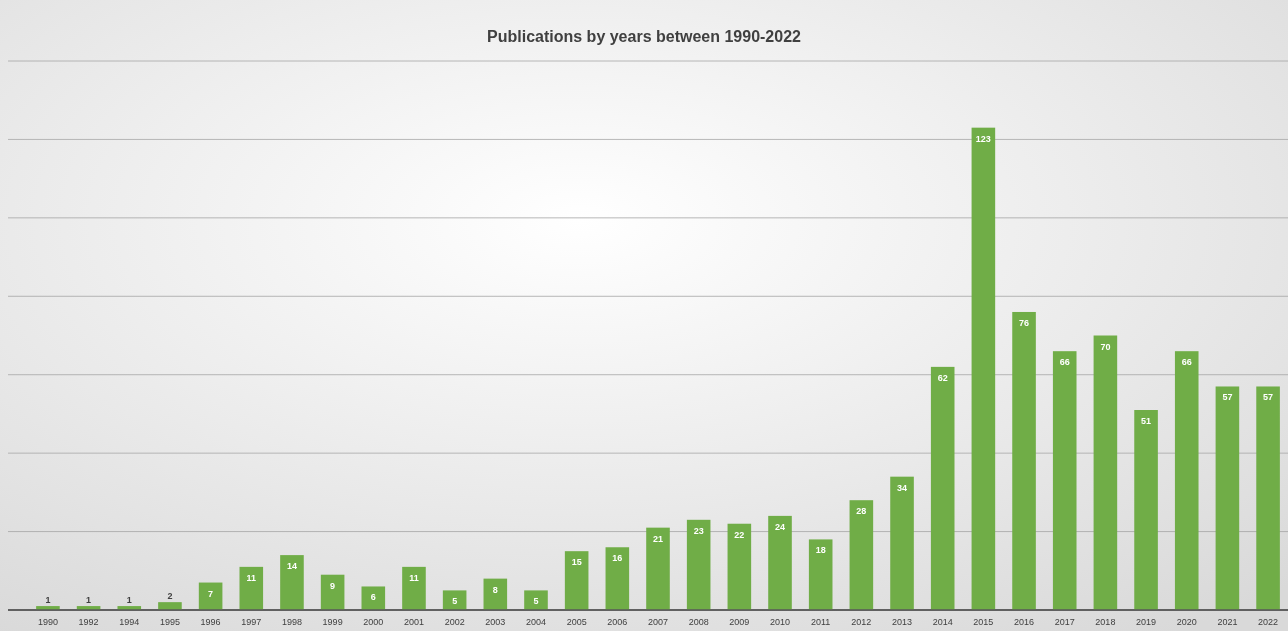 The width and height of the screenshot is (1288, 631). I want to click on x-tick-label: 2020, so click(1186, 622).